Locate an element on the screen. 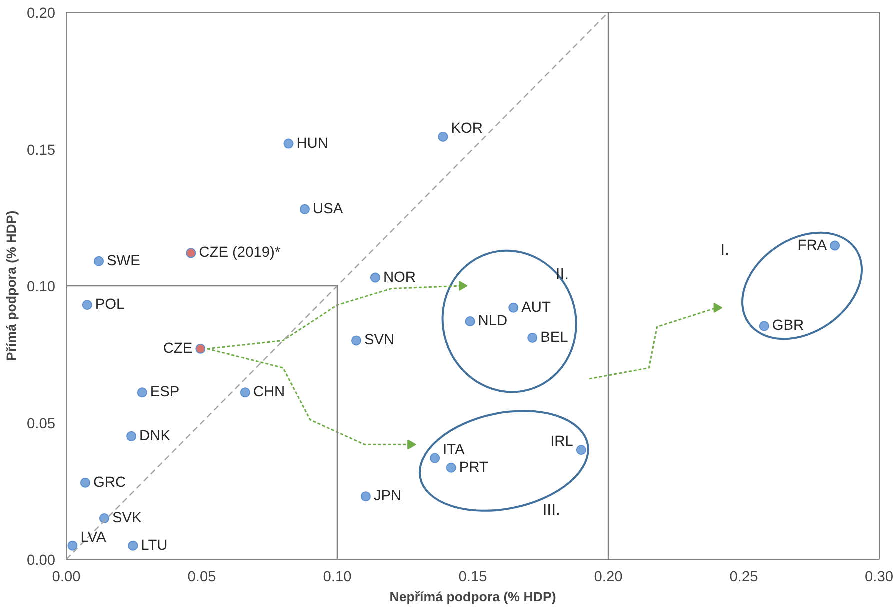 The height and width of the screenshot is (607, 893). annotation: LTU is located at coordinates (154, 546).